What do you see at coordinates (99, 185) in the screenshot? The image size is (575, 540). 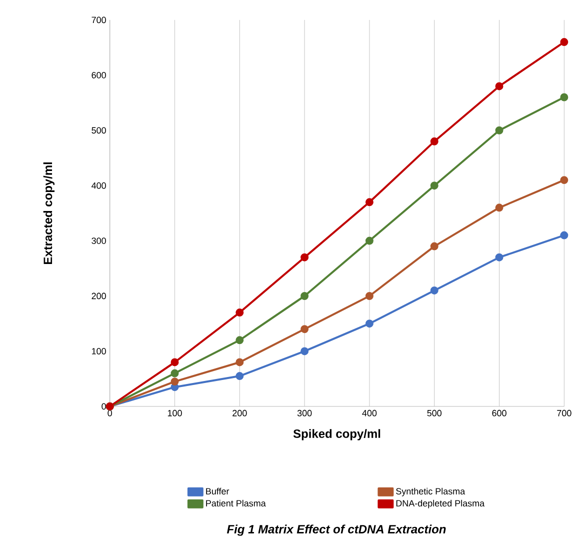 I see `y-tick-label: 400` at bounding box center [99, 185].